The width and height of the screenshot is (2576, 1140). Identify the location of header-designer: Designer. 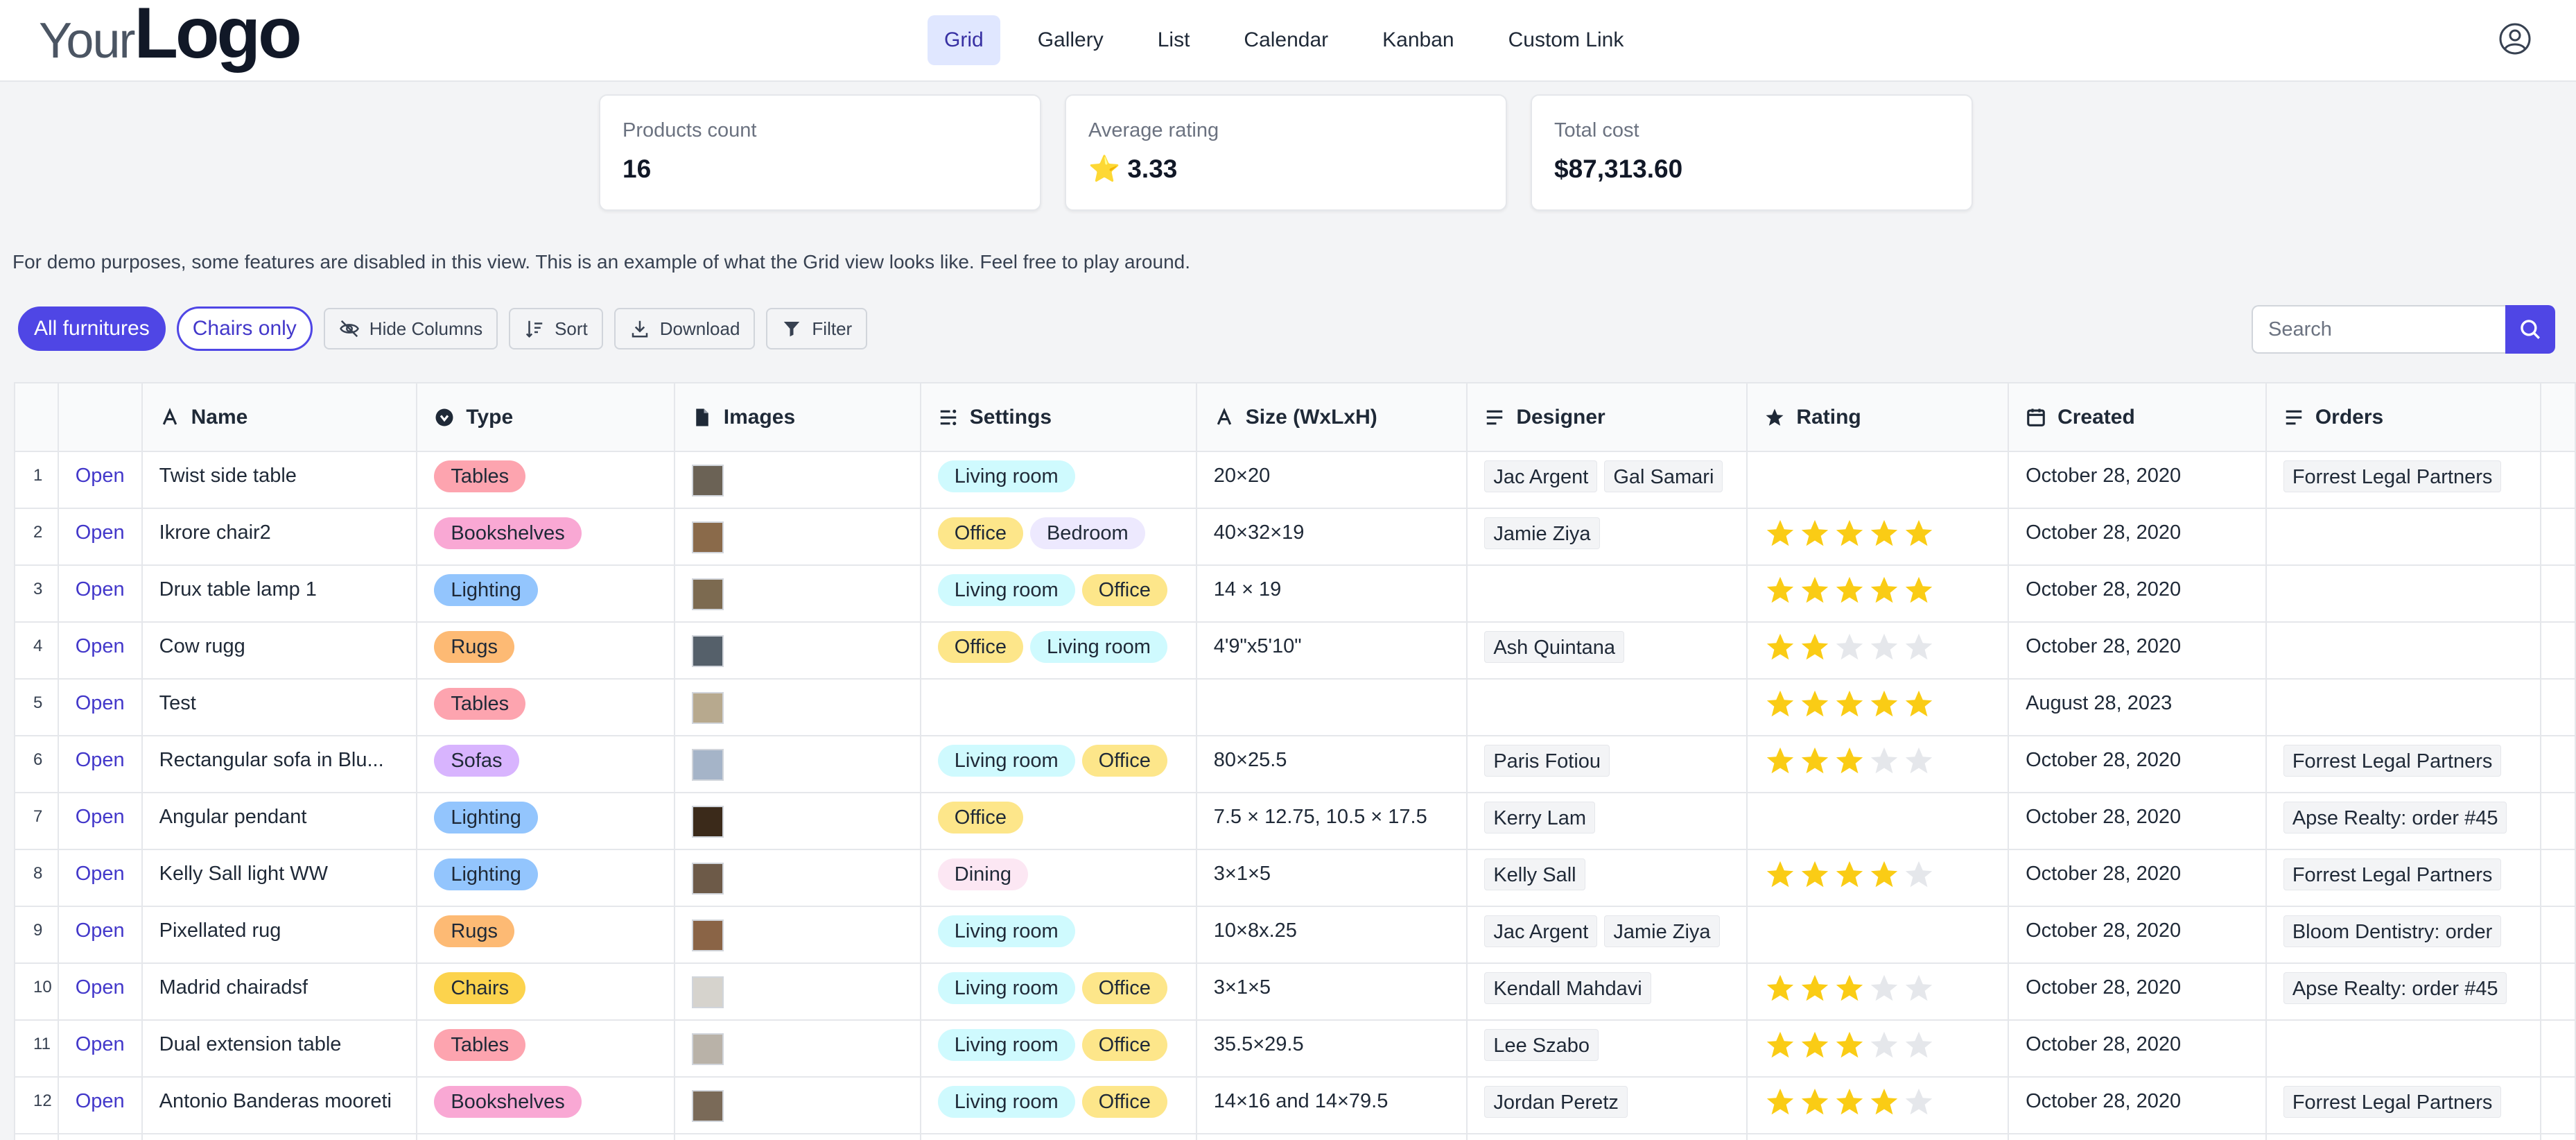
(1607, 417).